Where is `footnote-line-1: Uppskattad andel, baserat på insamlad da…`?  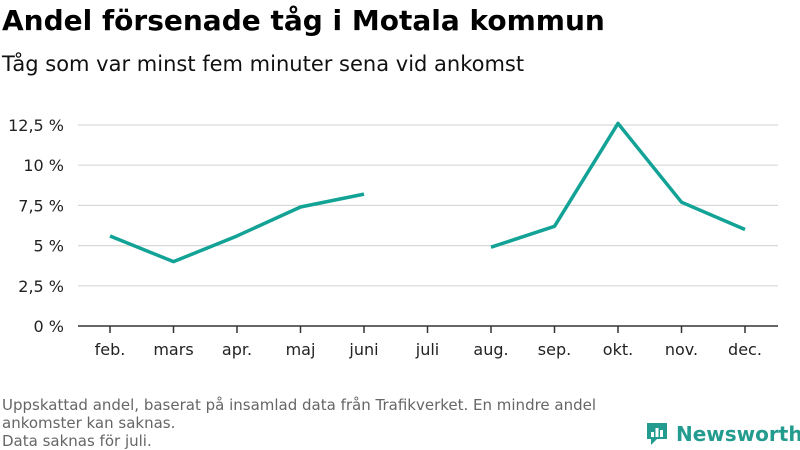 footnote-line-1: Uppskattad andel, baserat på insamlad da… is located at coordinates (299, 405).